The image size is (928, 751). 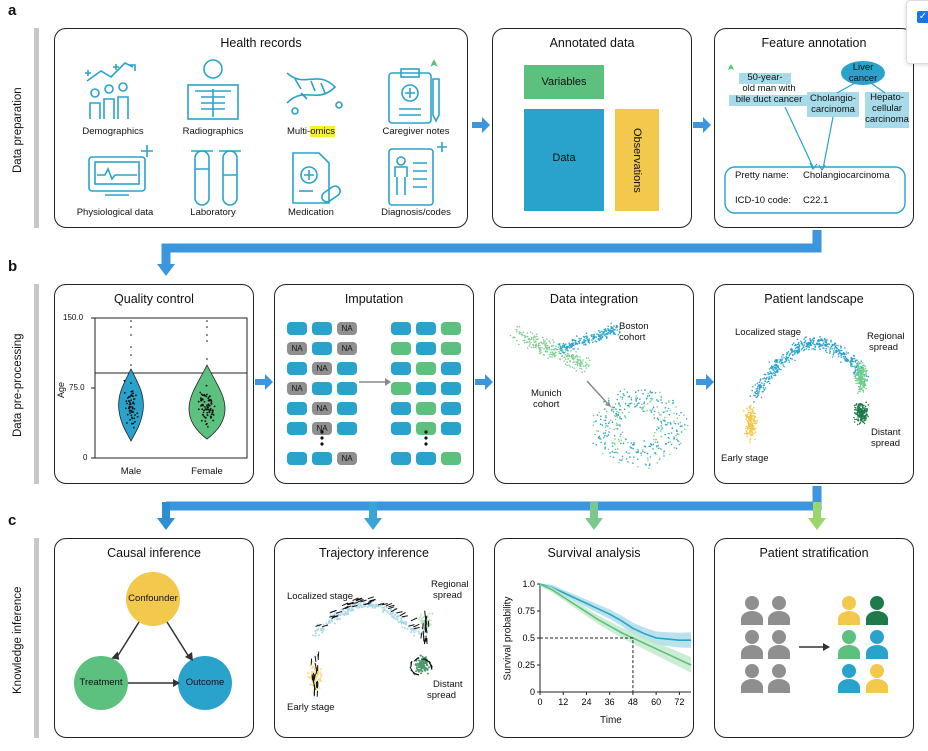 What do you see at coordinates (491, 248) in the screenshot?
I see `connector-a-b` at bounding box center [491, 248].